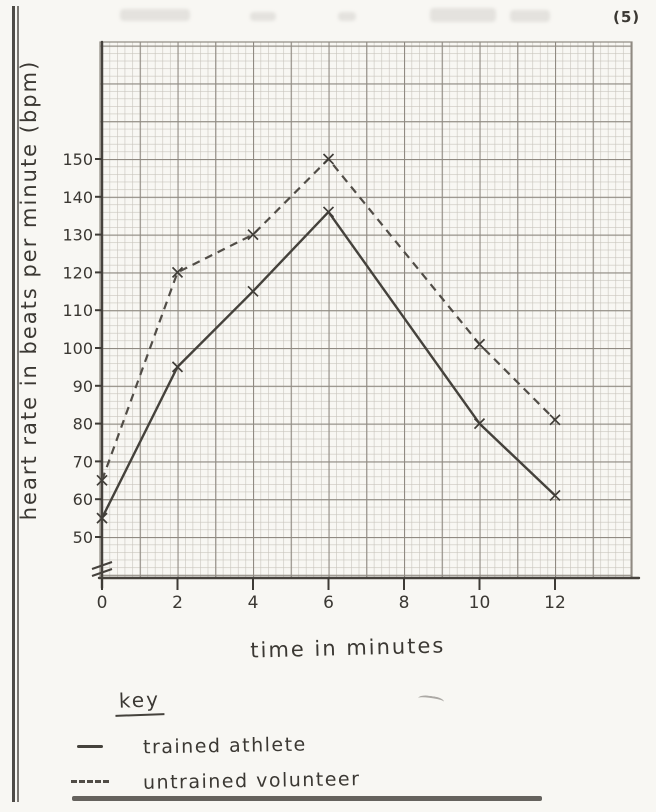 This screenshot has height=812, width=656. Describe the element at coordinates (177, 603) in the screenshot. I see `x-tick-label: 2` at that location.